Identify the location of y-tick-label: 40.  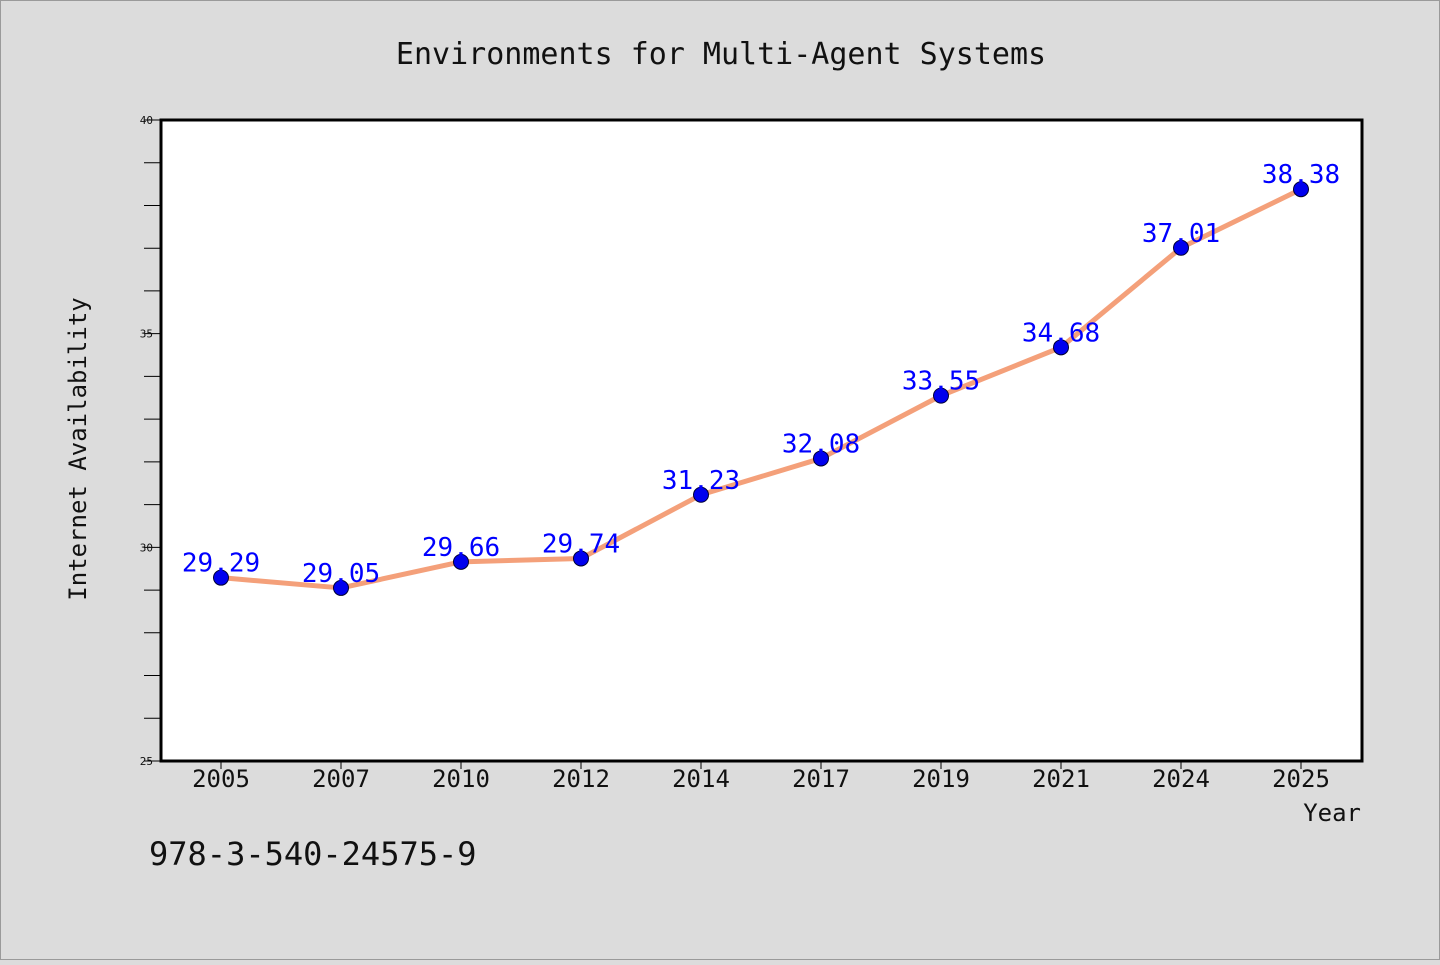
(146, 120).